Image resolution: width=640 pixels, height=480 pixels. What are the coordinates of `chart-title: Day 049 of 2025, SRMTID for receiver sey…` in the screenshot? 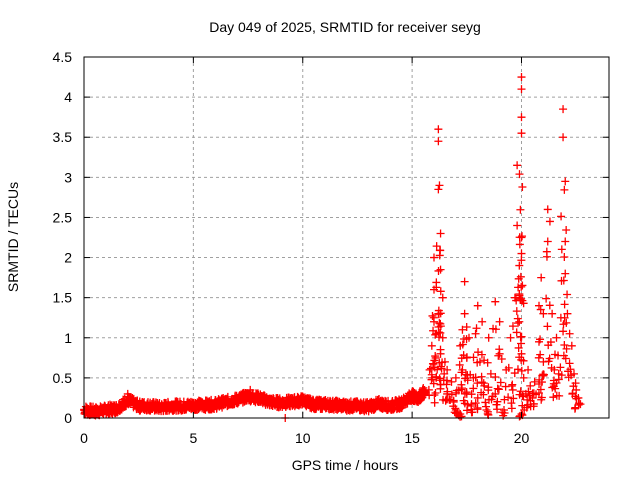 It's located at (345, 27).